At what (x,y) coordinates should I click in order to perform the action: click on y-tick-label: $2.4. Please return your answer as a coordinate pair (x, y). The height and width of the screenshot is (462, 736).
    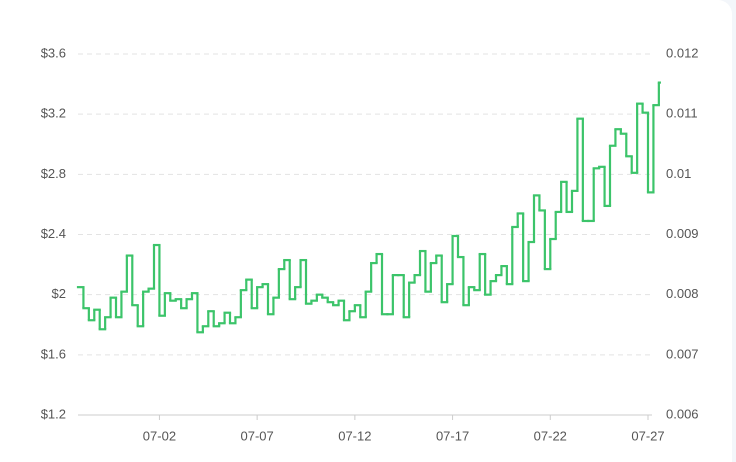
    Looking at the image, I should click on (53, 233).